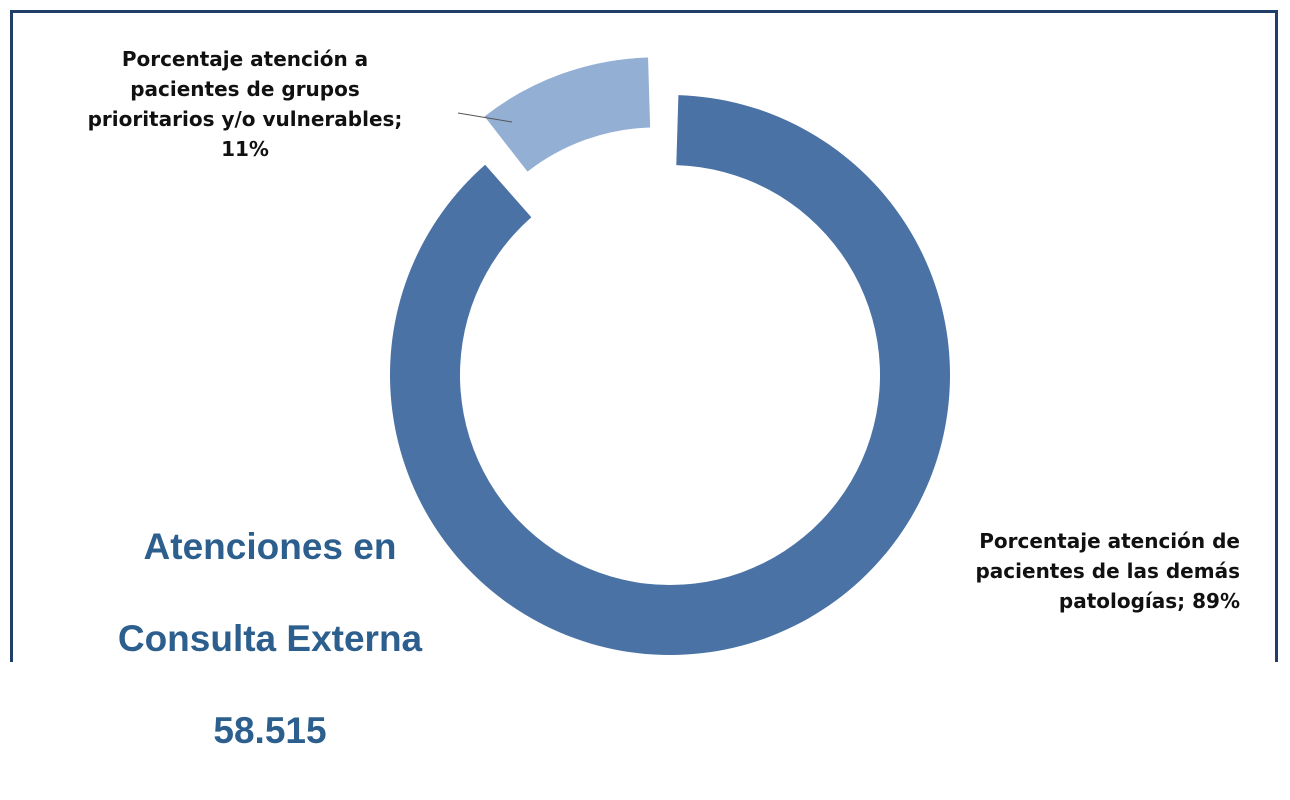 This screenshot has height=800, width=1290. I want to click on caption-line-2: Consulta Externa, so click(270, 638).